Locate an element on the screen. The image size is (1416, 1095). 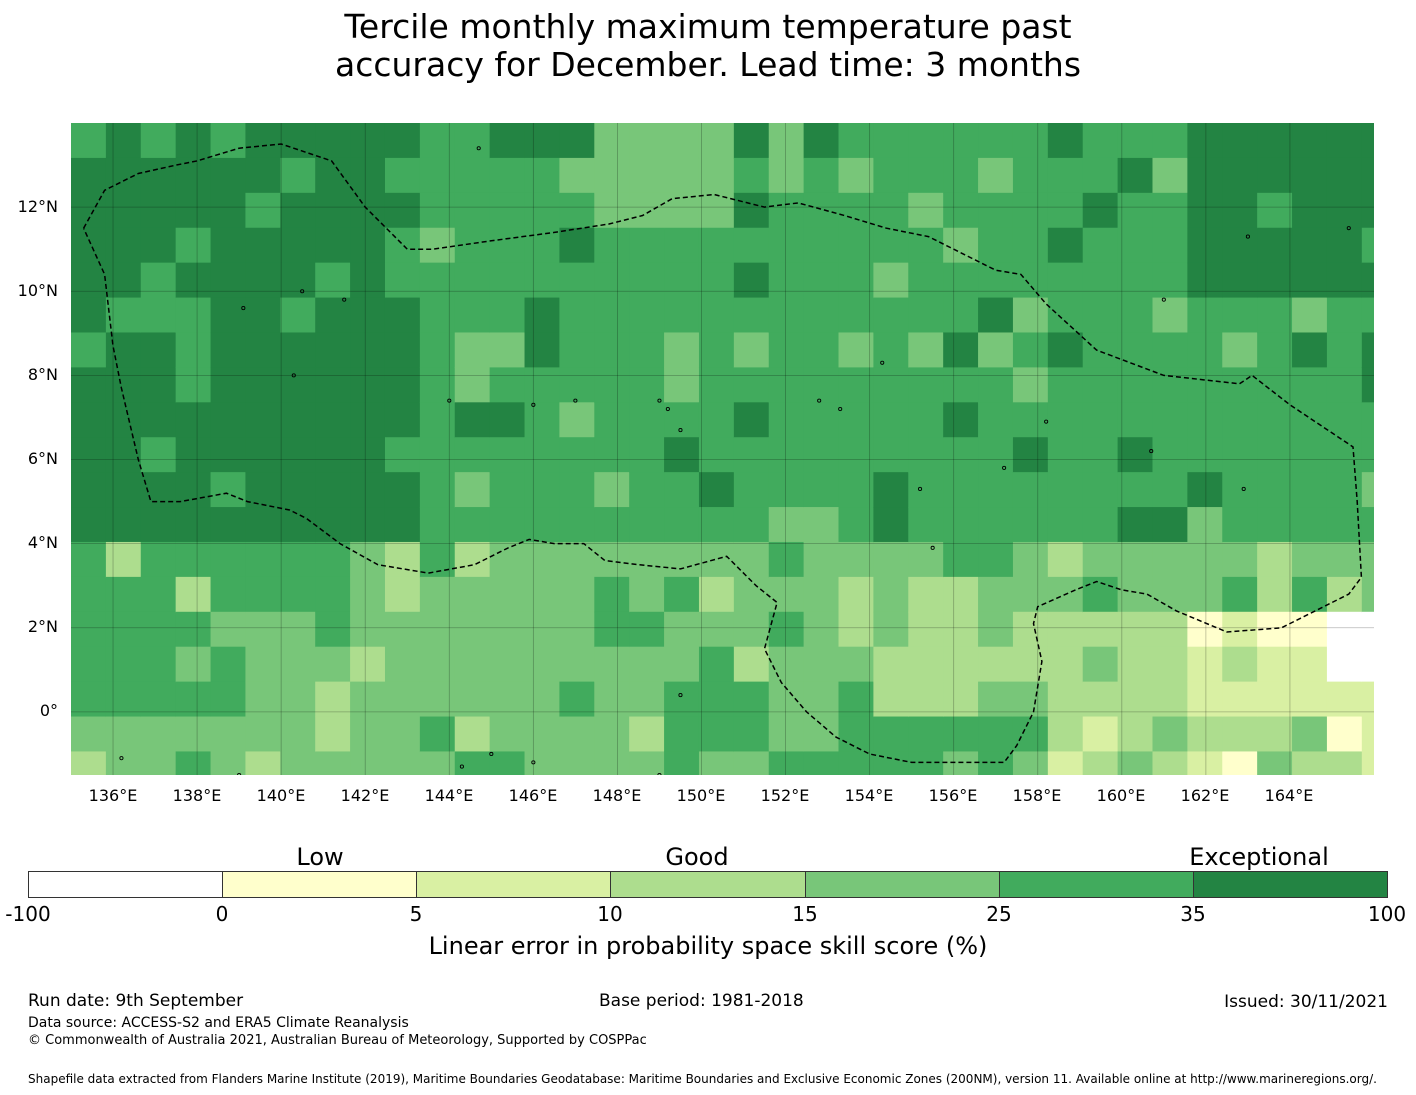
x-tick-label: 136°E is located at coordinates (113, 795).